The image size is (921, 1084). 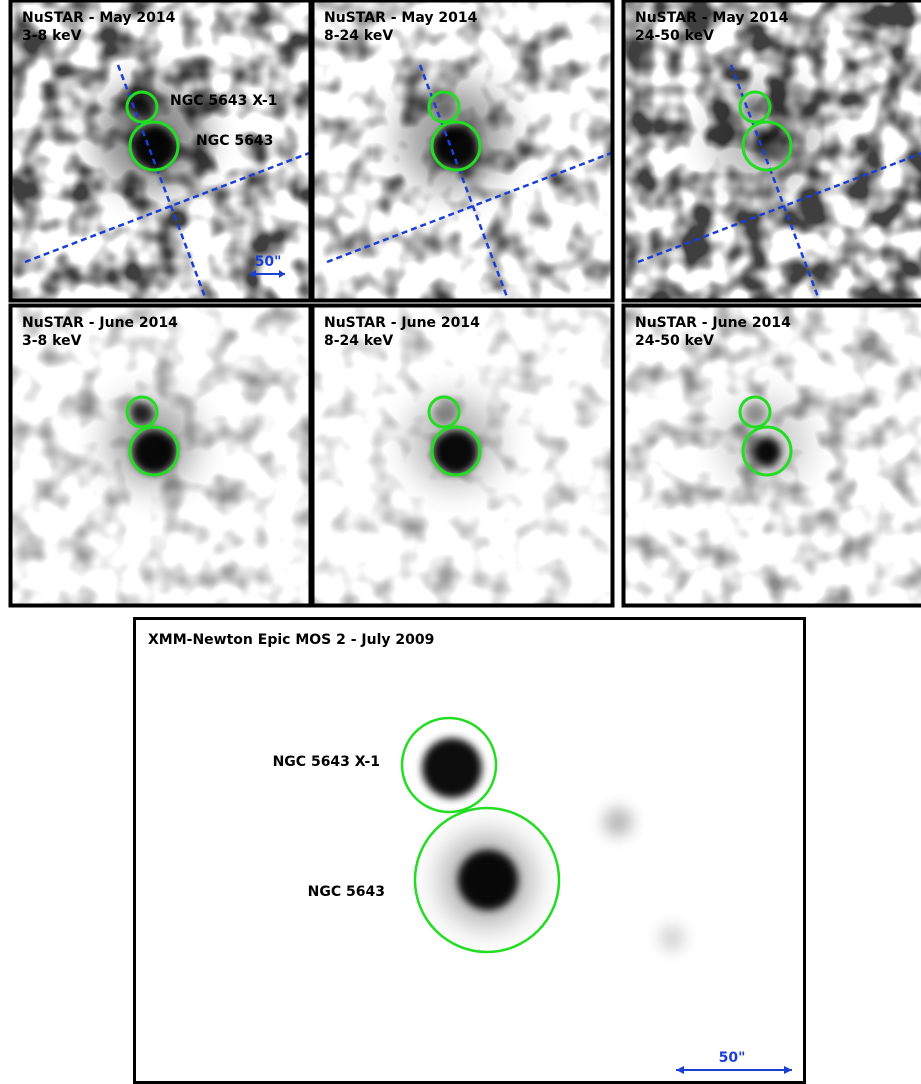 What do you see at coordinates (291, 640) in the screenshot?
I see `panel-title: XMM-Newton Epic MOS 2 - July 2009` at bounding box center [291, 640].